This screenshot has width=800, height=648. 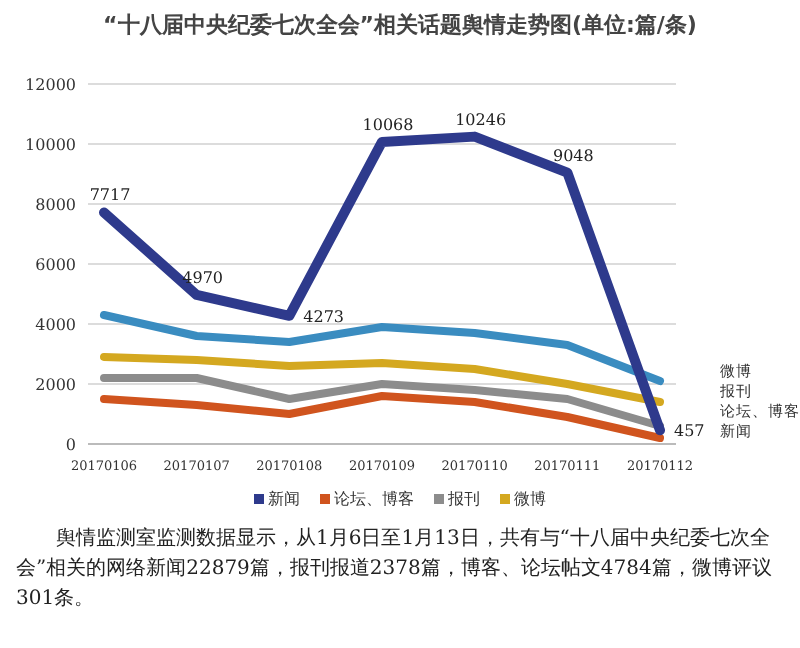 What do you see at coordinates (55, 205) in the screenshot?
I see `y-tick-label: 8000` at bounding box center [55, 205].